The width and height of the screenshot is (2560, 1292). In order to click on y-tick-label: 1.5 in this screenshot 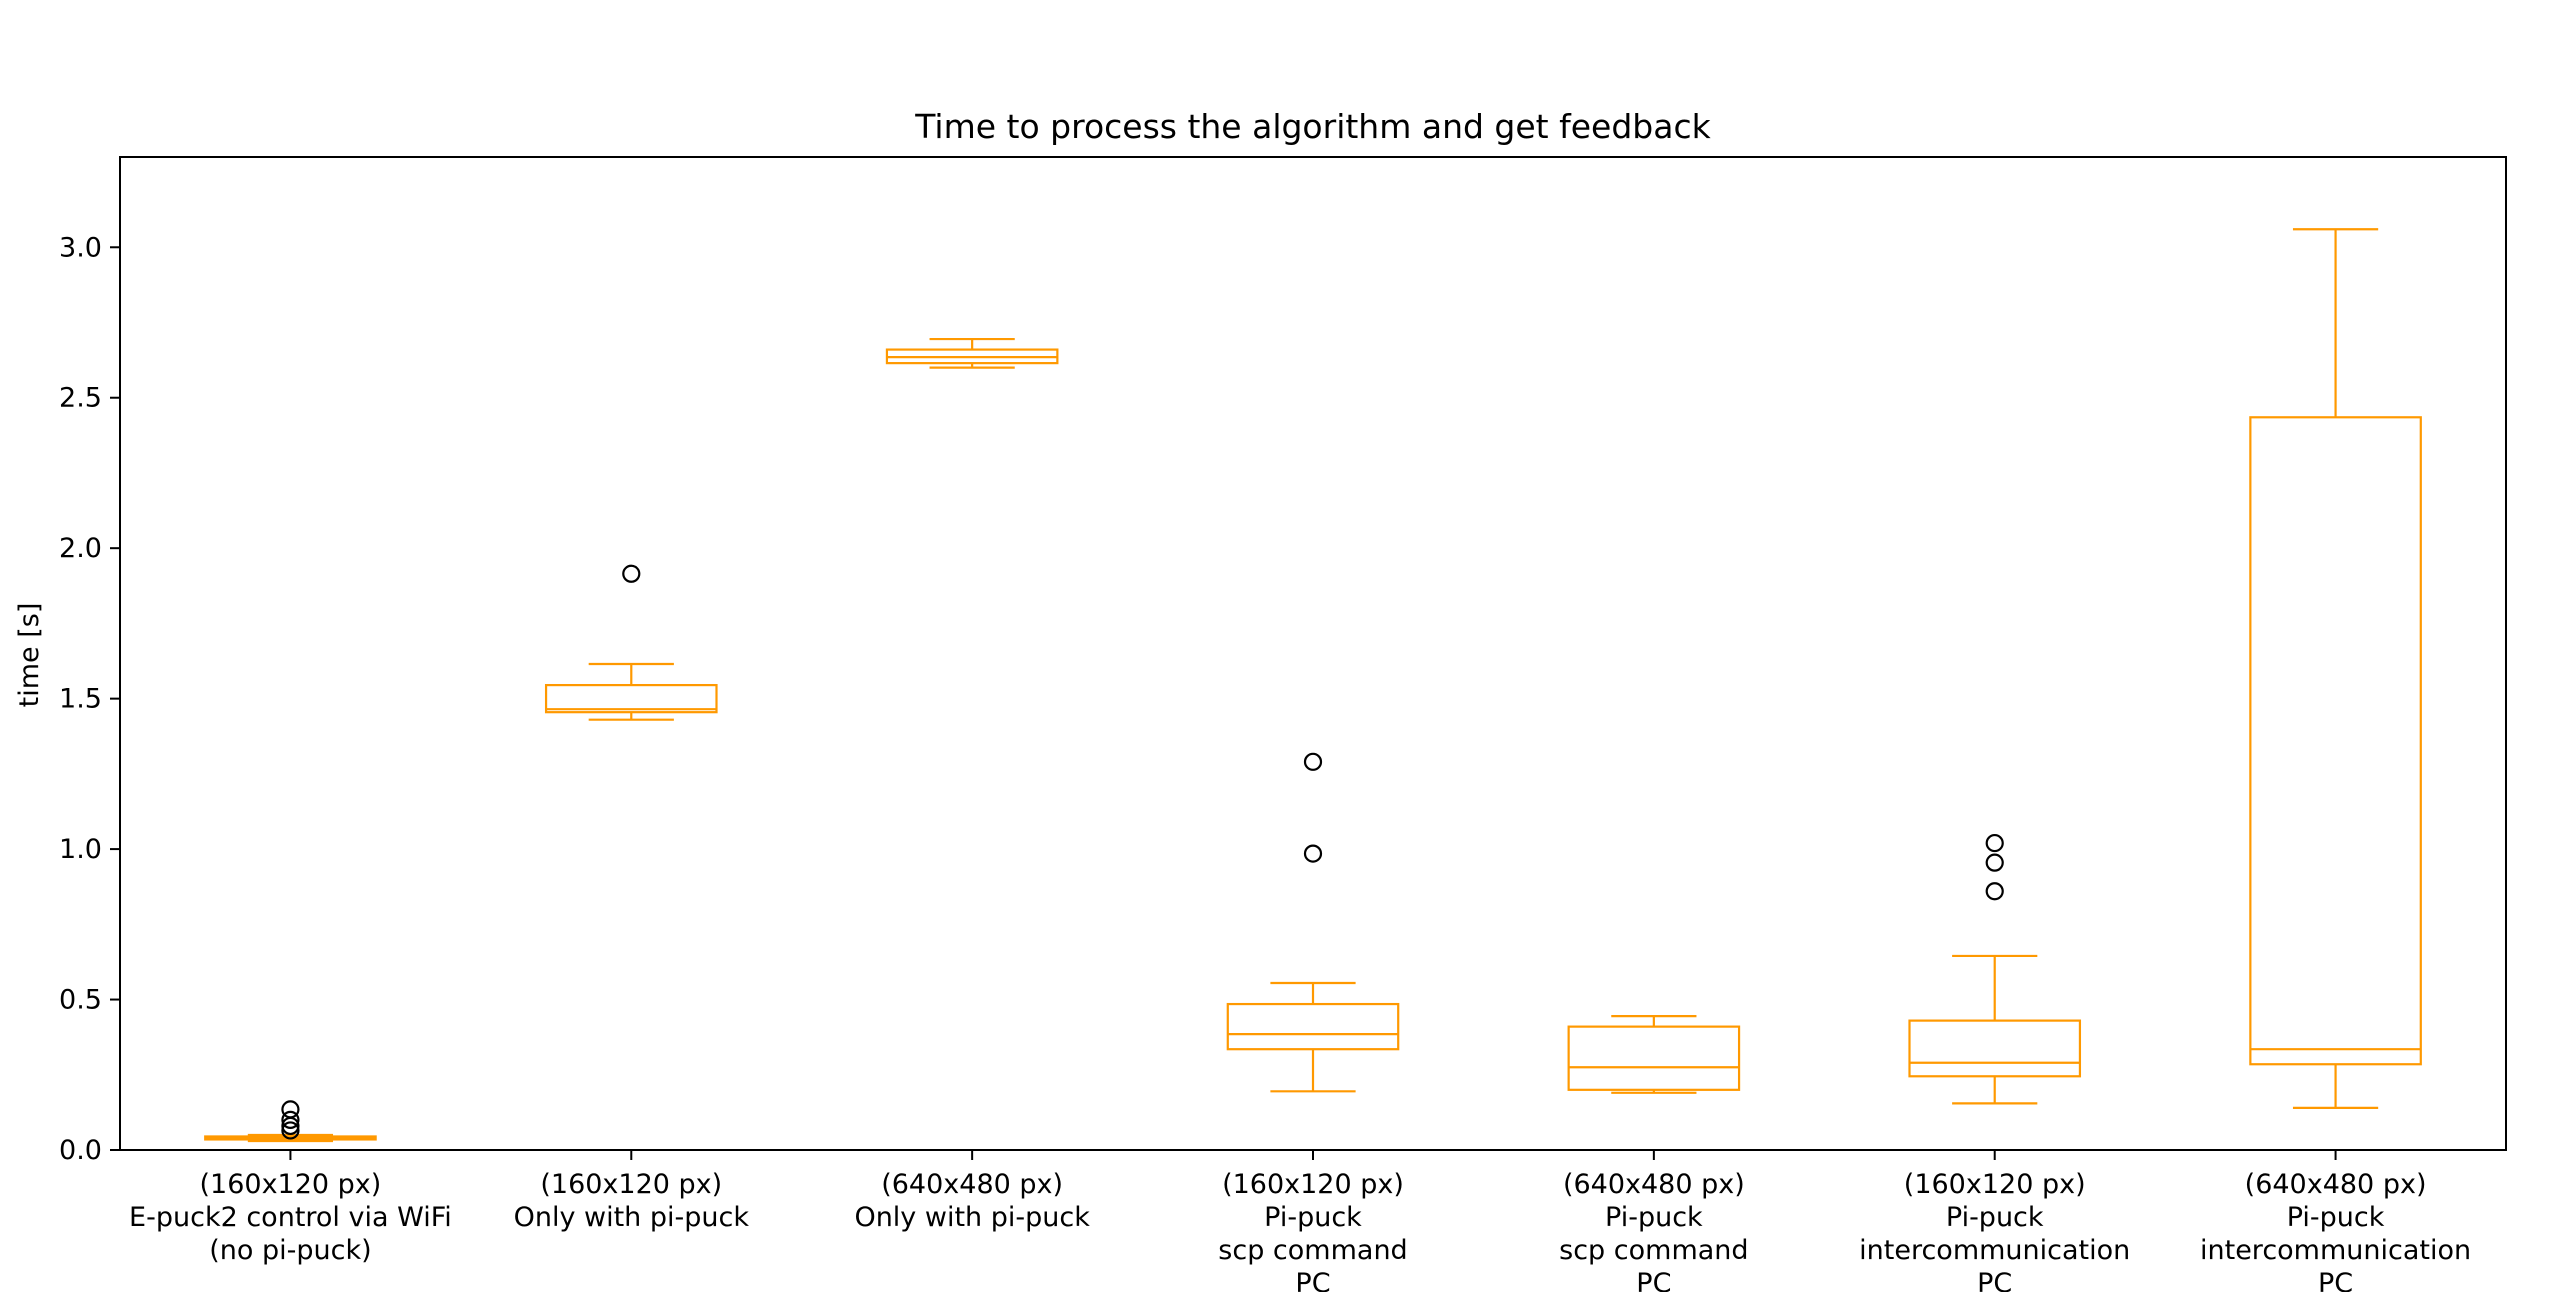, I will do `click(80, 699)`.